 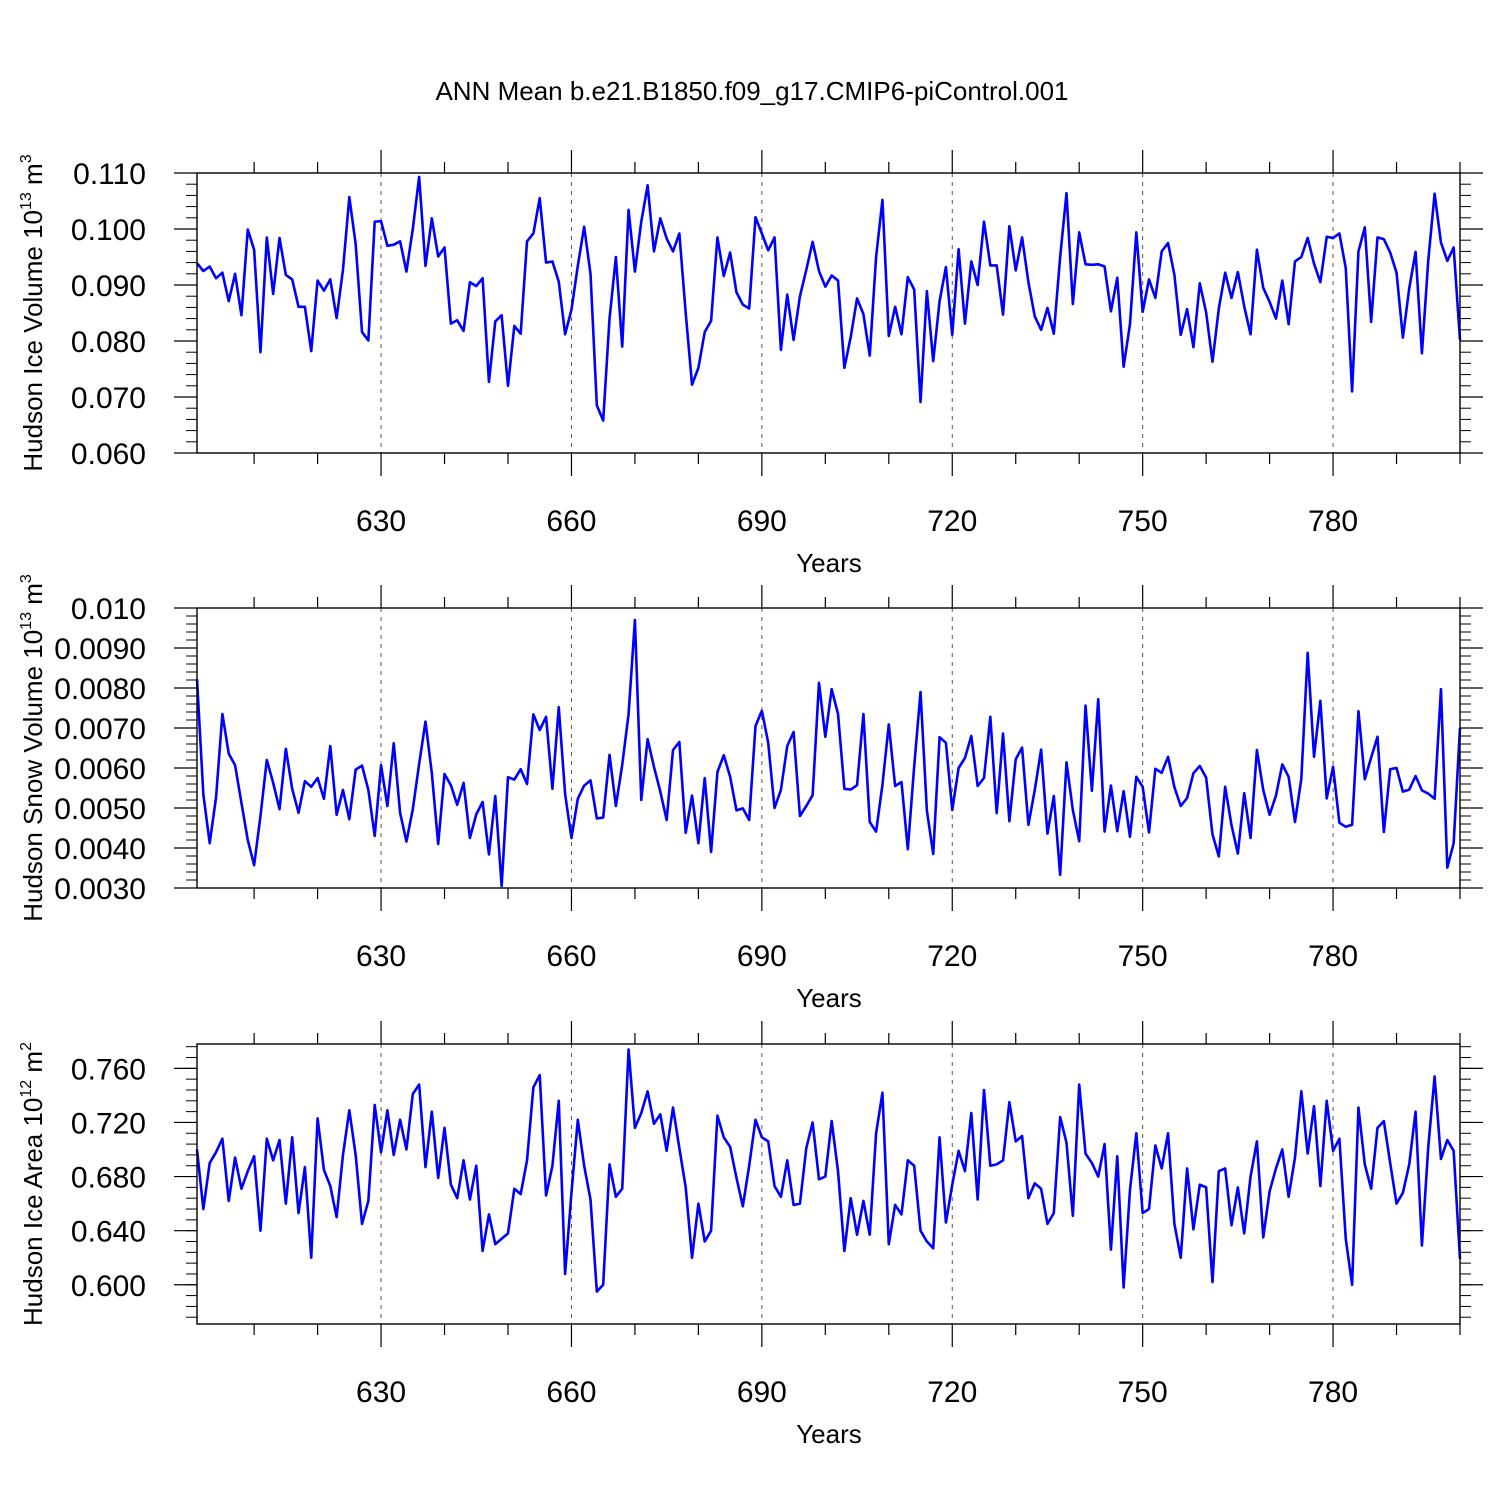 I want to click on y-tick-label: 0.0090, so click(x=100, y=649).